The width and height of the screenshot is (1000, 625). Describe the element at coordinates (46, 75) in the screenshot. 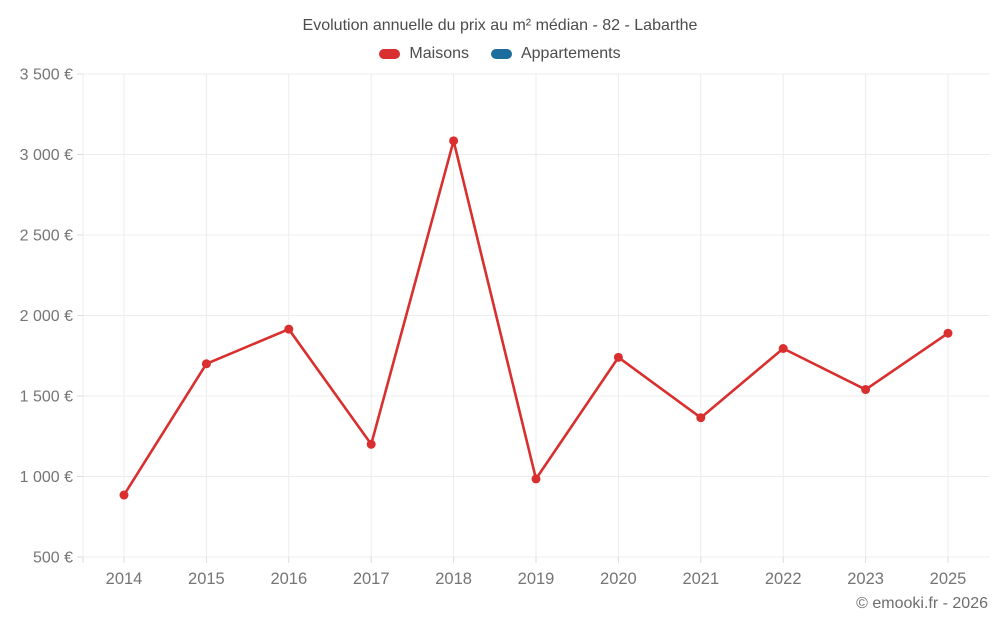

I see `y-tick-label: 3 500 €` at that location.